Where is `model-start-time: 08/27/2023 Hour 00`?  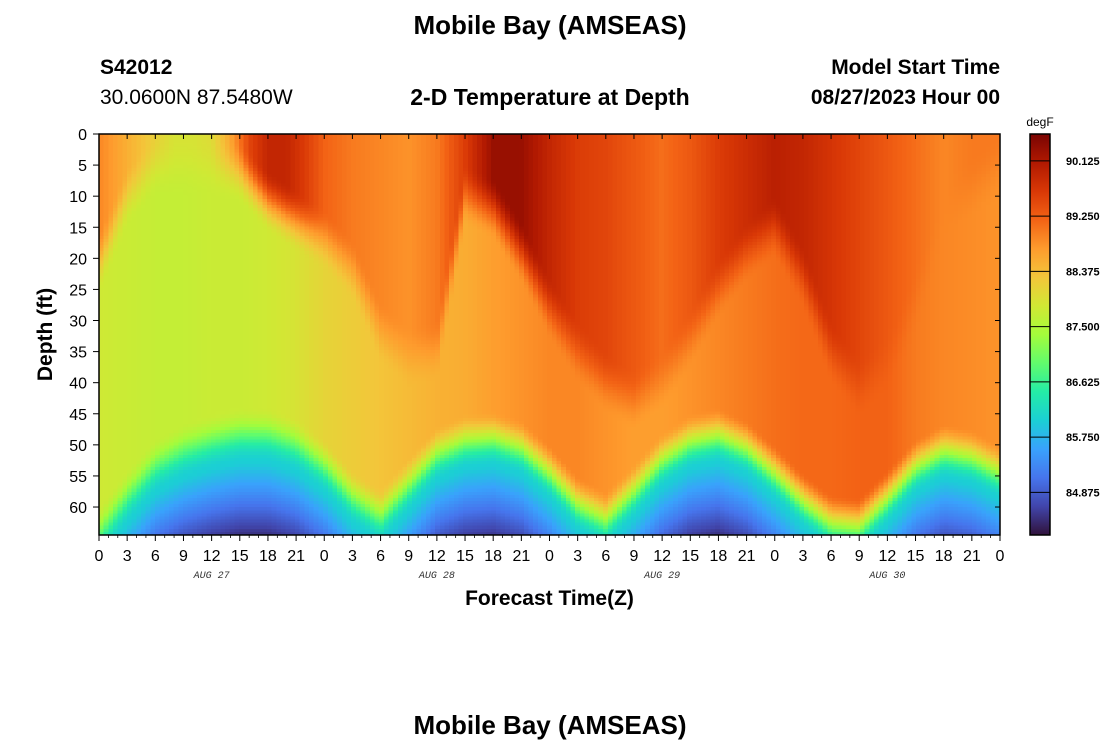
model-start-time: 08/27/2023 Hour 00 is located at coordinates (905, 97).